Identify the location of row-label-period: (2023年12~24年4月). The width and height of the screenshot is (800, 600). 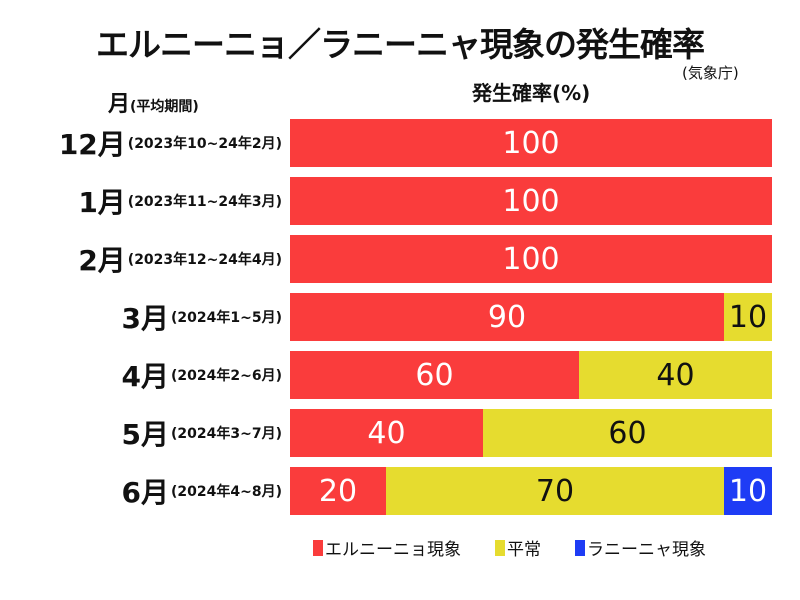
(204, 260).